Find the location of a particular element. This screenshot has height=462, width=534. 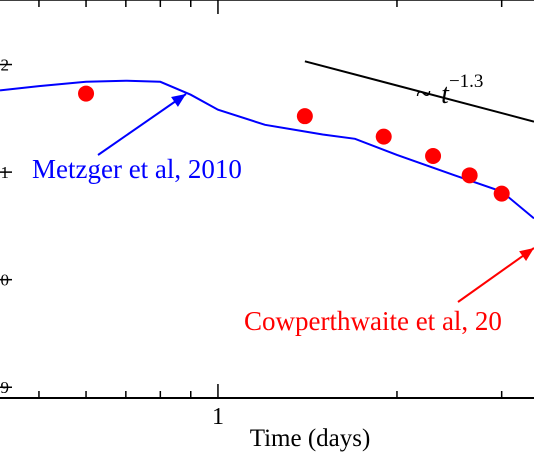

powerlaw-label: ~ t−1.3 is located at coordinates (449, 90).